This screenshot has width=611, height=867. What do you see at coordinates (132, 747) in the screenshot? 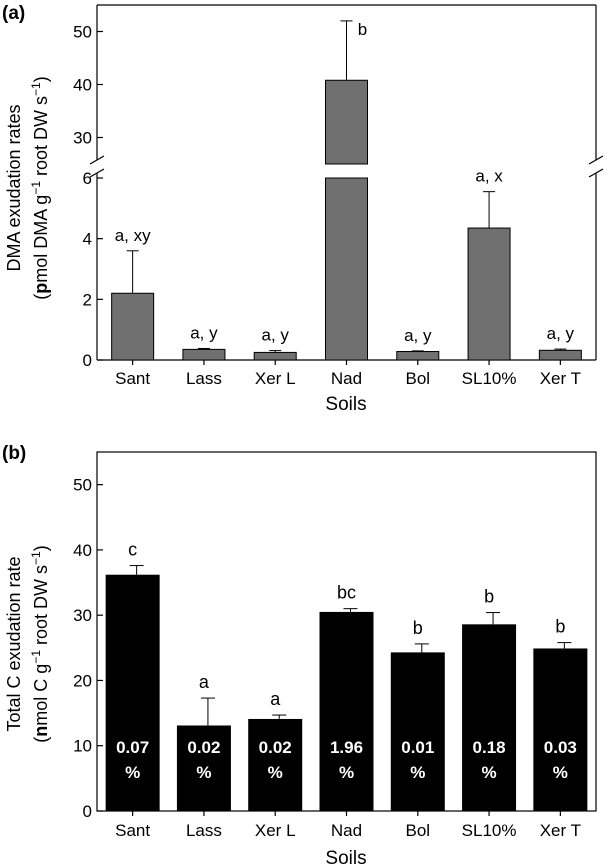
I see `panel-b-bar-percent-value: 0.07` at bounding box center [132, 747].